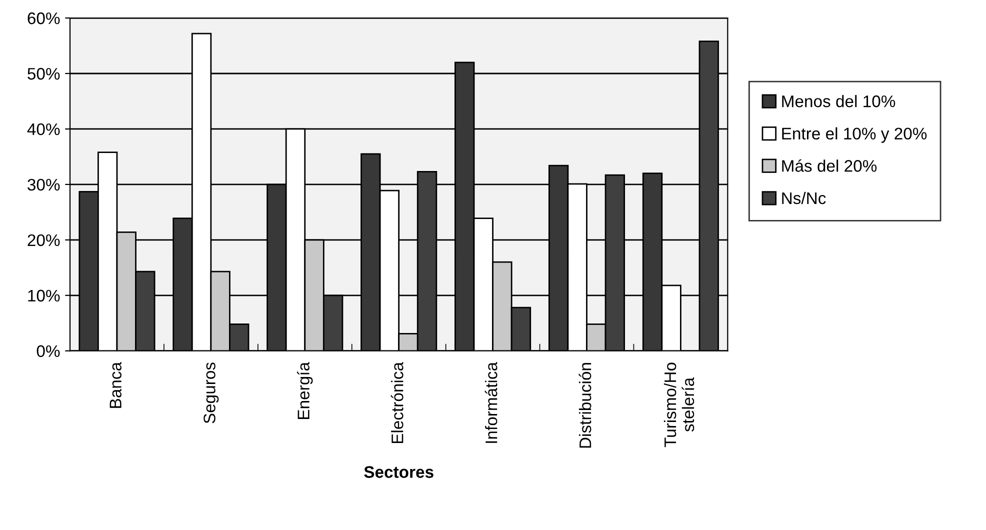 The width and height of the screenshot is (986, 530). Describe the element at coordinates (679, 405) in the screenshot. I see `x-tick-label: Turismo/Hostelería` at that location.